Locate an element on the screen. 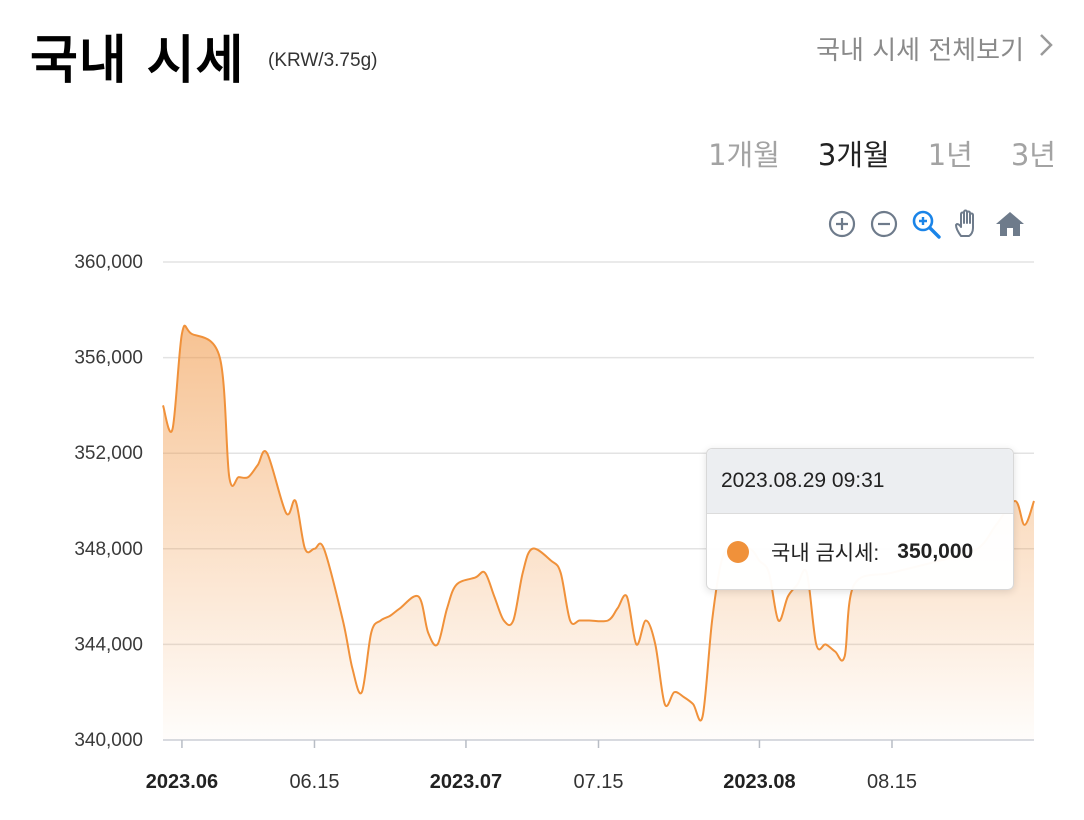  view-all-link: 국내 시세 전체보기 is located at coordinates (935, 48).